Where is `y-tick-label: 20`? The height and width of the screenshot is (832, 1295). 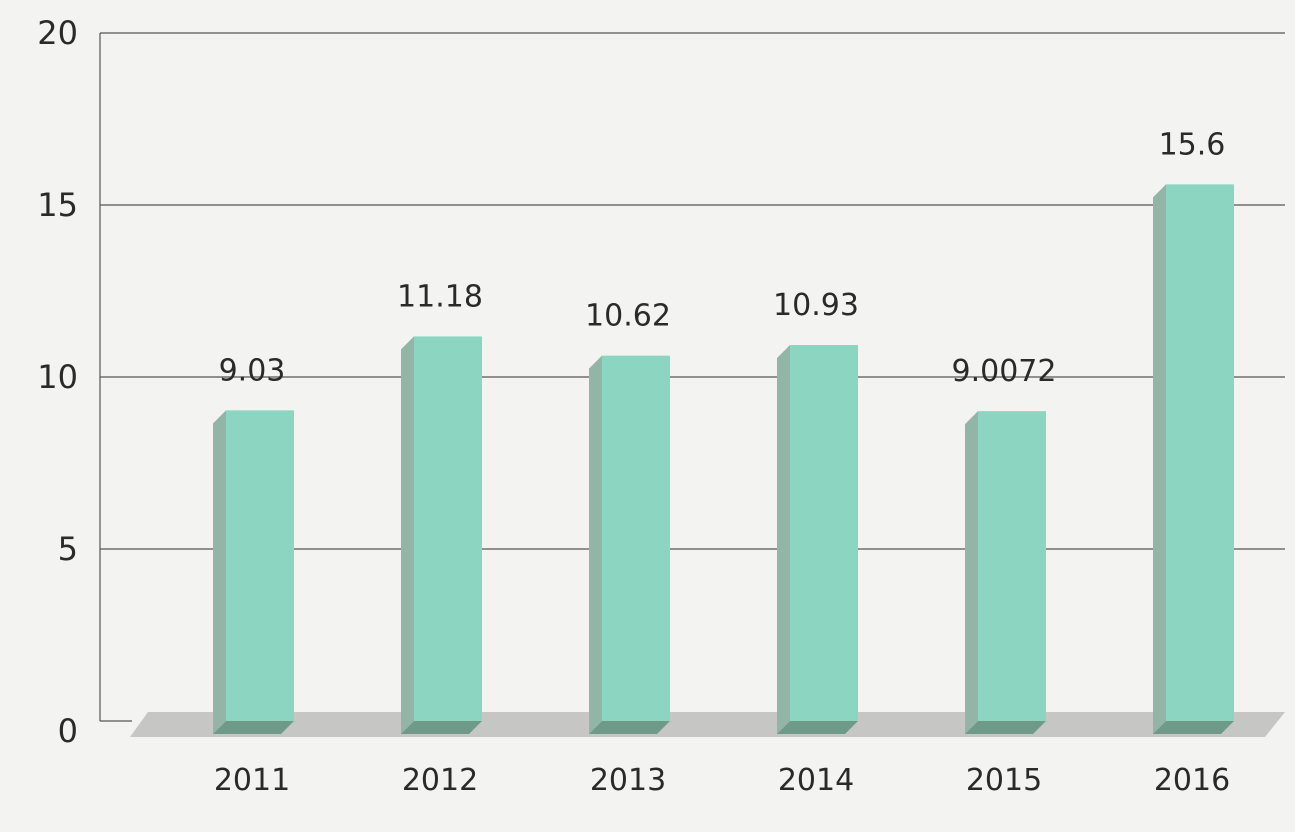
y-tick-label: 20 is located at coordinates (57, 33).